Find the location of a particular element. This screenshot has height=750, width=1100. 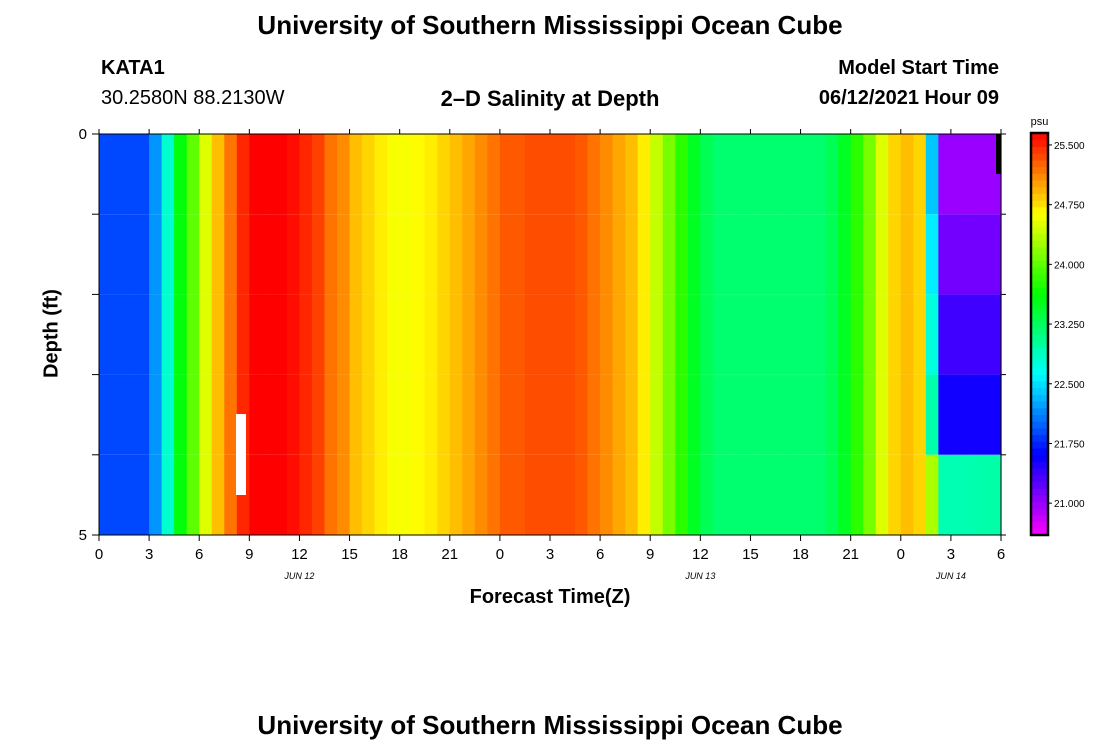

y-tick-label: 0 is located at coordinates (83, 134).